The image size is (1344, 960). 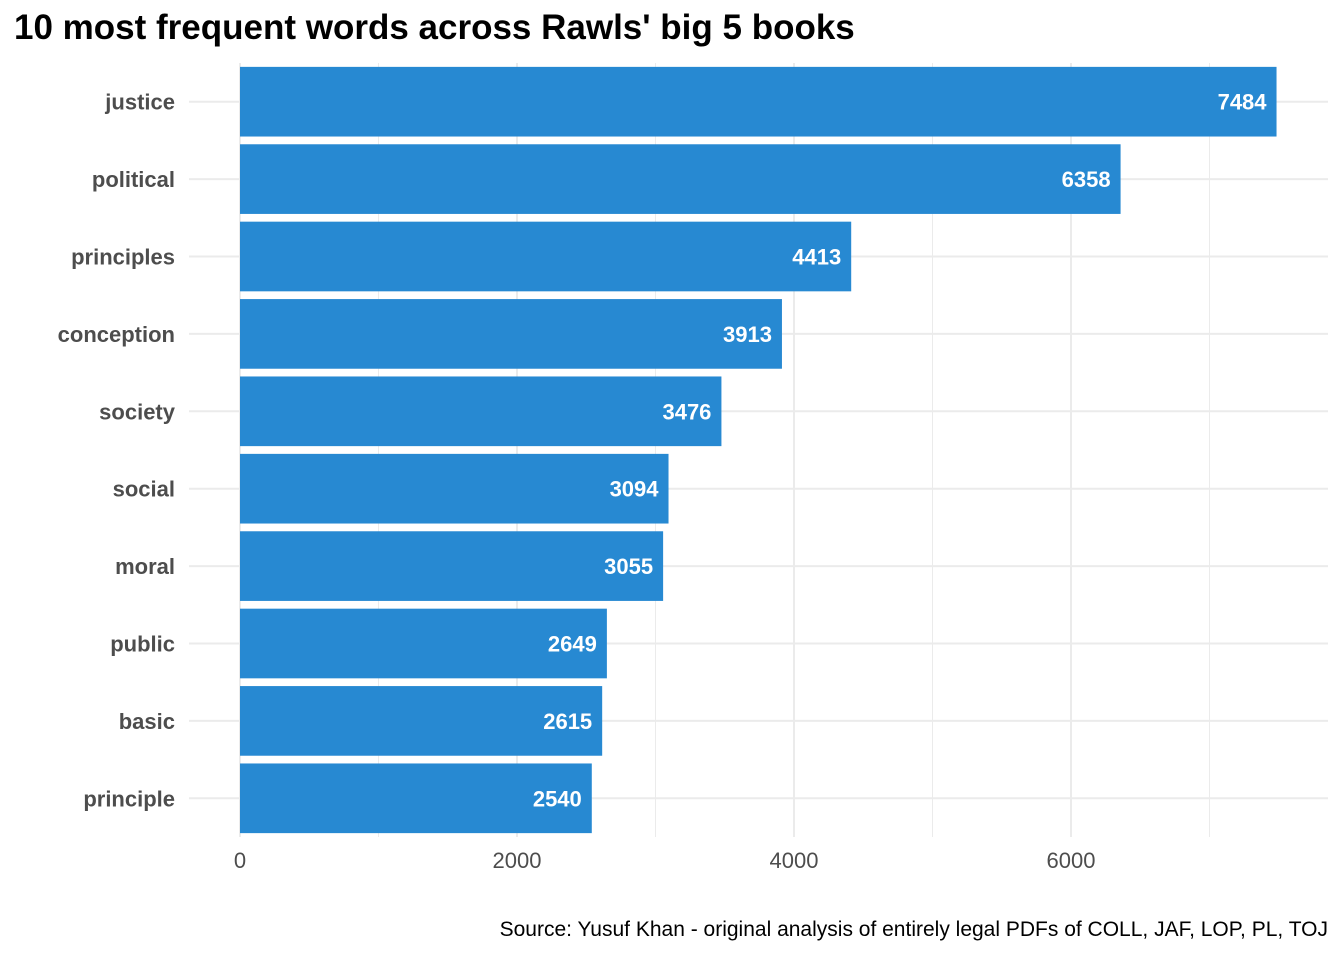 I want to click on bar-moral, so click(x=452, y=566).